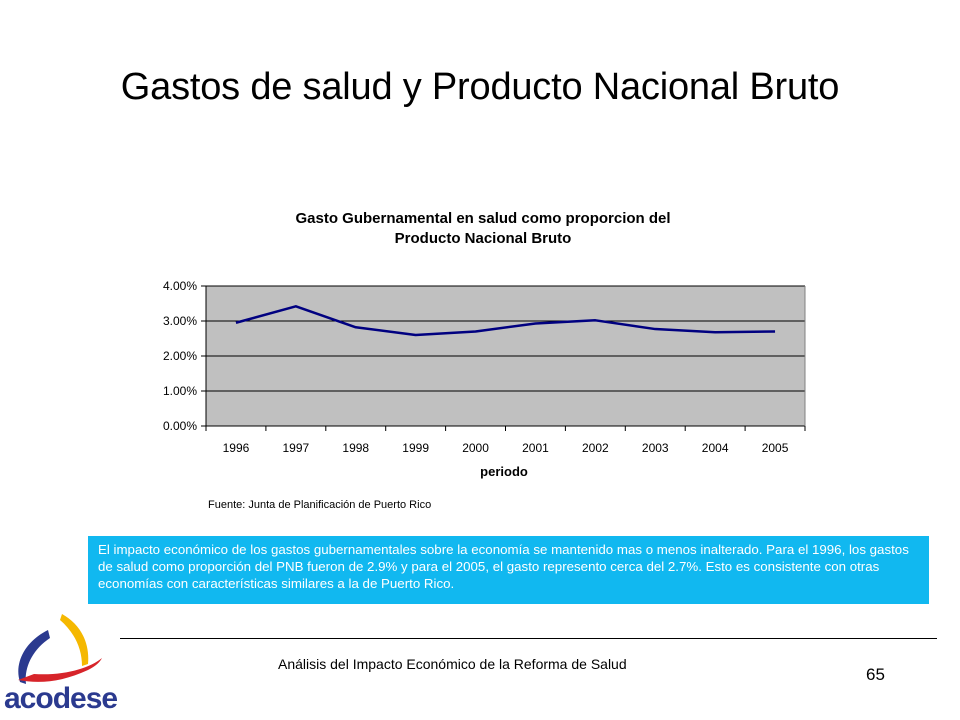  Describe the element at coordinates (483, 238) in the screenshot. I see `chart-title-line: Producto Nacional Bruto` at that location.